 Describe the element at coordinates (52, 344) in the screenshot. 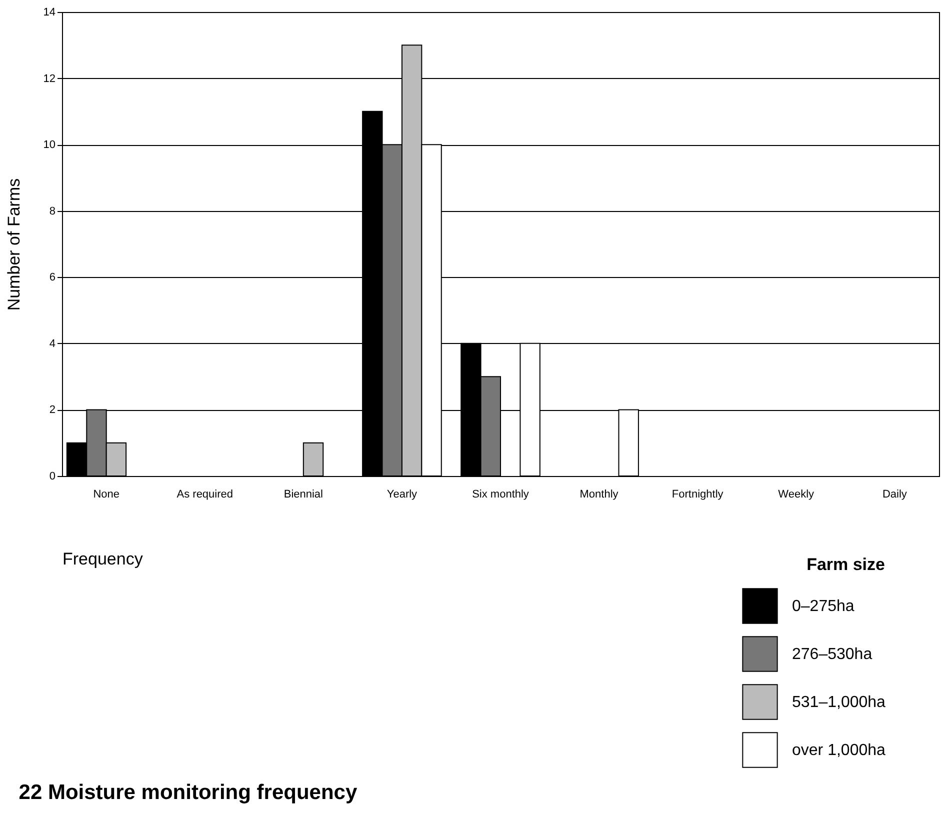

I see `y-tick-label: 4` at that location.